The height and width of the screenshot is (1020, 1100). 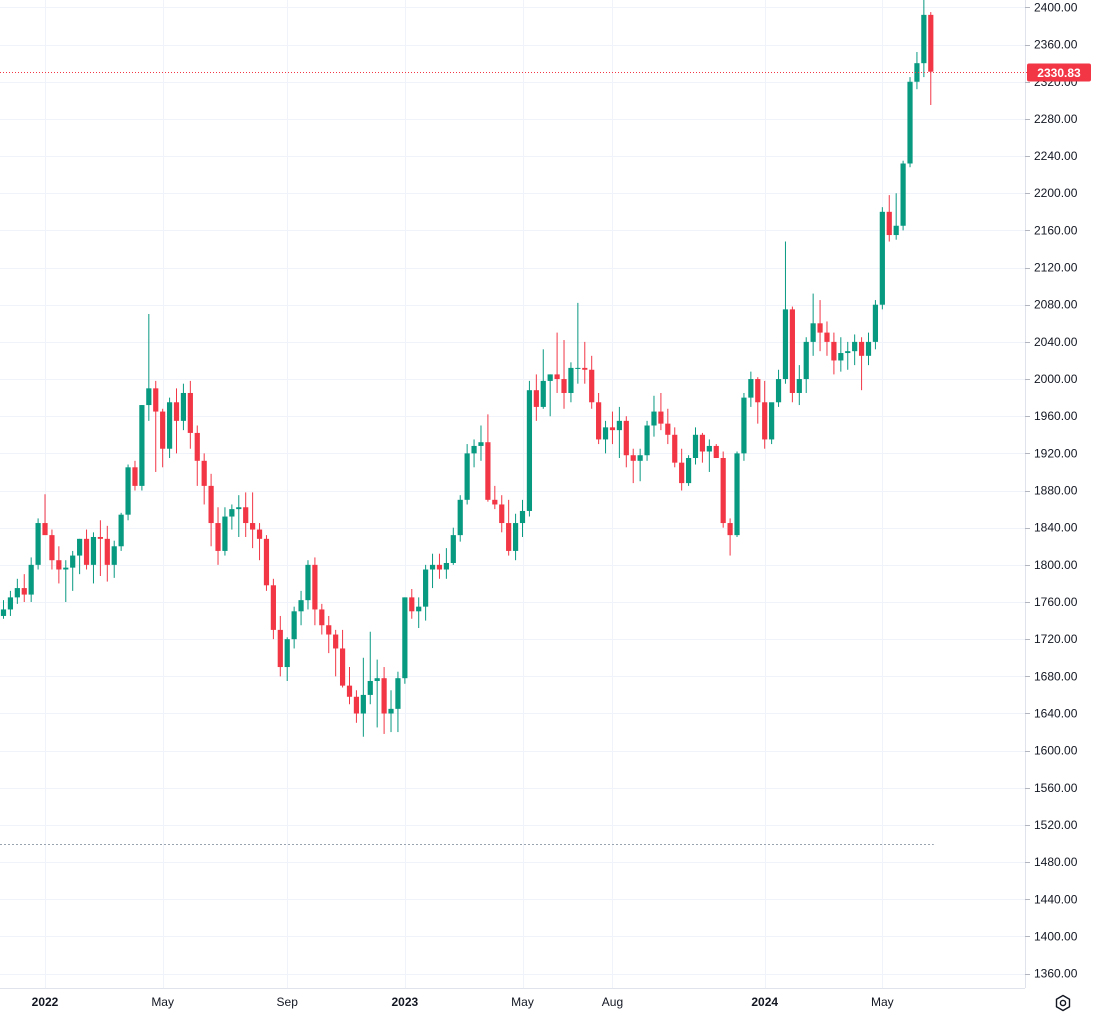 What do you see at coordinates (1056, 788) in the screenshot?
I see `price-tick-label: 1560.00` at bounding box center [1056, 788].